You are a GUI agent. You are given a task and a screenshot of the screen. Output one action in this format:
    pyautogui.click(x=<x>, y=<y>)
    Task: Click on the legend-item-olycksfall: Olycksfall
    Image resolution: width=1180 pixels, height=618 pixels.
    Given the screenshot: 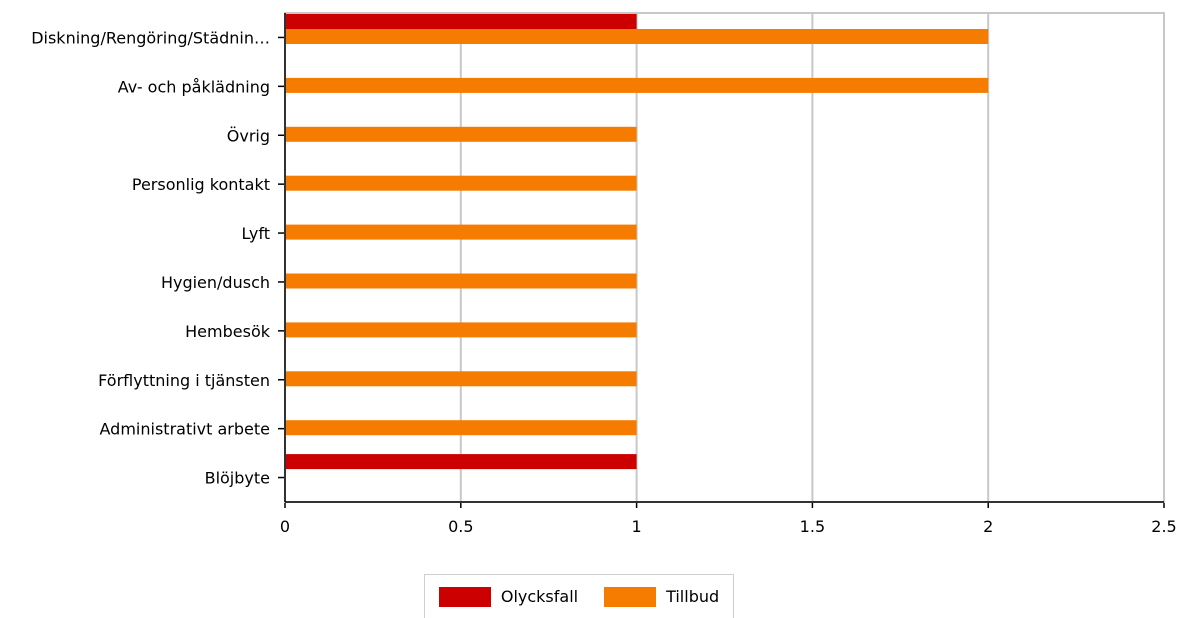 What is the action you would take?
    pyautogui.click(x=508, y=596)
    